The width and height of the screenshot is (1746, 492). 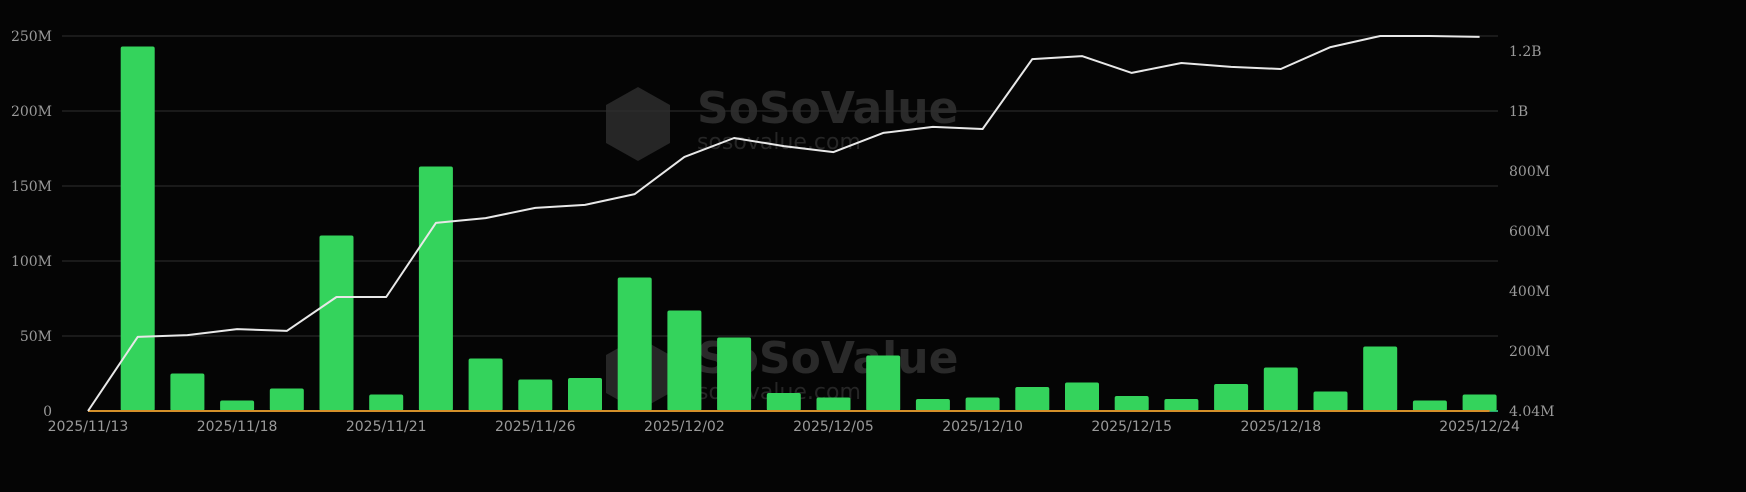 What do you see at coordinates (1131, 427) in the screenshot?
I see `x-tick-label: 2025/12/15` at bounding box center [1131, 427].